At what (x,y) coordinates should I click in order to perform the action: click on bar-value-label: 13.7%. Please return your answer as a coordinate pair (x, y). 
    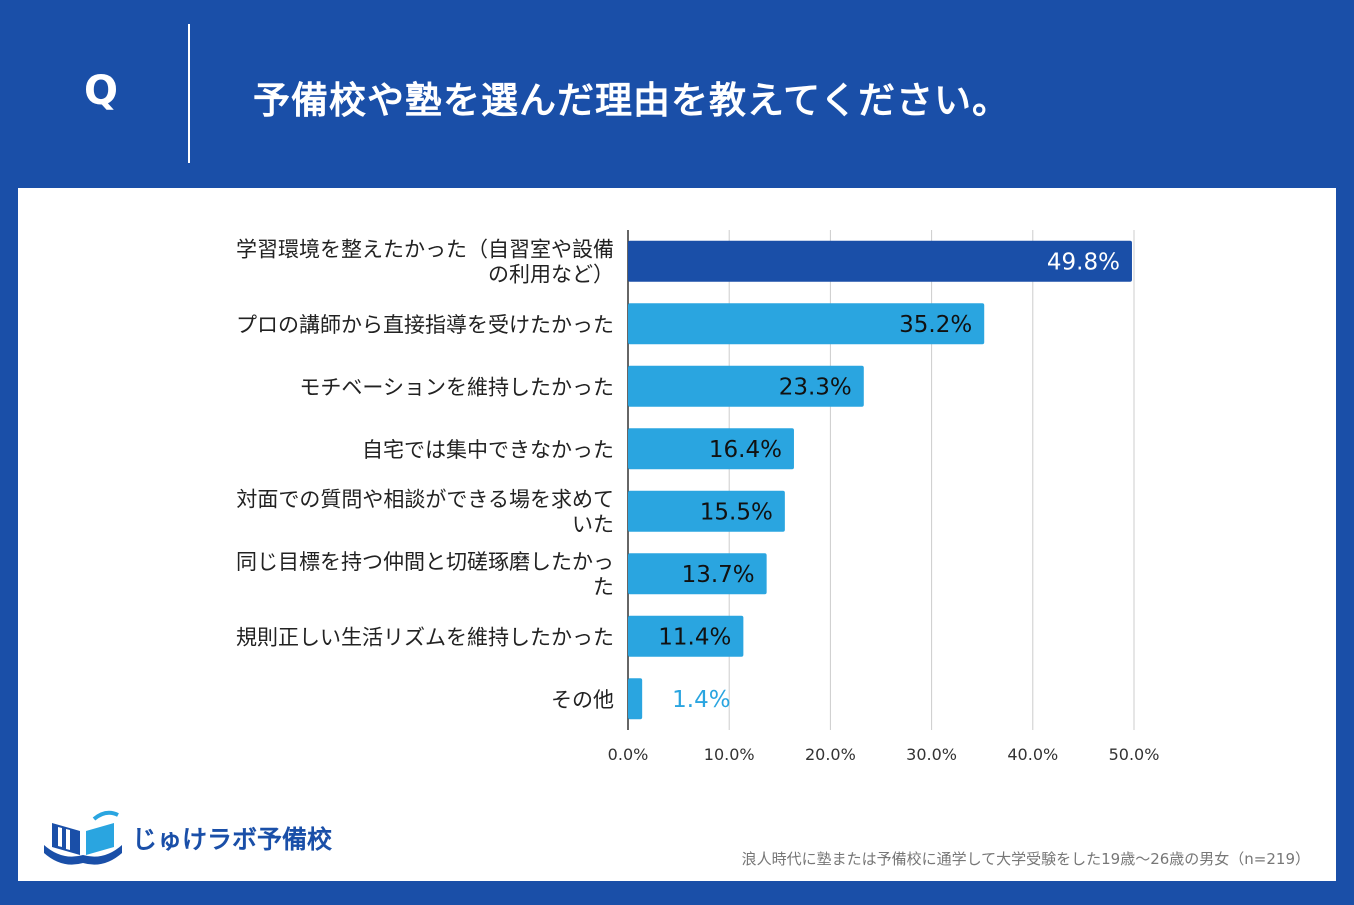
    Looking at the image, I should click on (718, 575).